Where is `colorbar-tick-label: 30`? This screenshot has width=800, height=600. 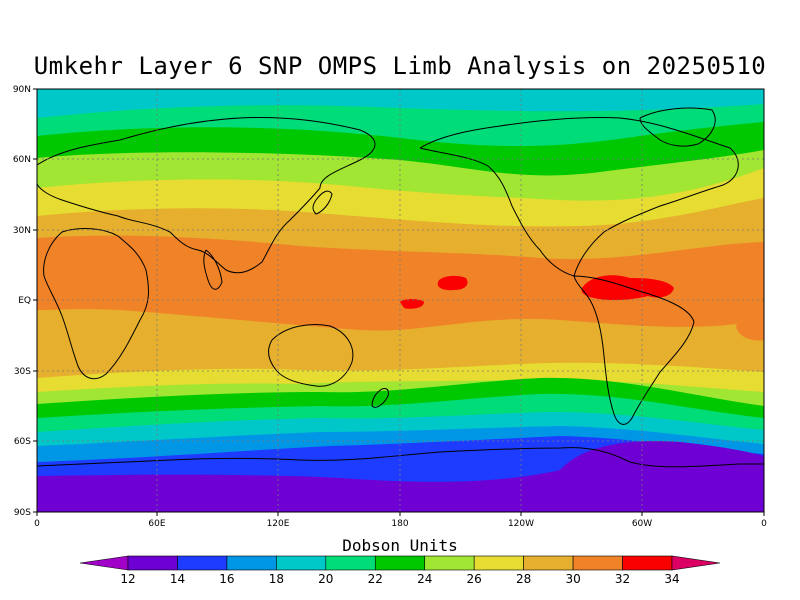
colorbar-tick-label: 30 is located at coordinates (572, 579).